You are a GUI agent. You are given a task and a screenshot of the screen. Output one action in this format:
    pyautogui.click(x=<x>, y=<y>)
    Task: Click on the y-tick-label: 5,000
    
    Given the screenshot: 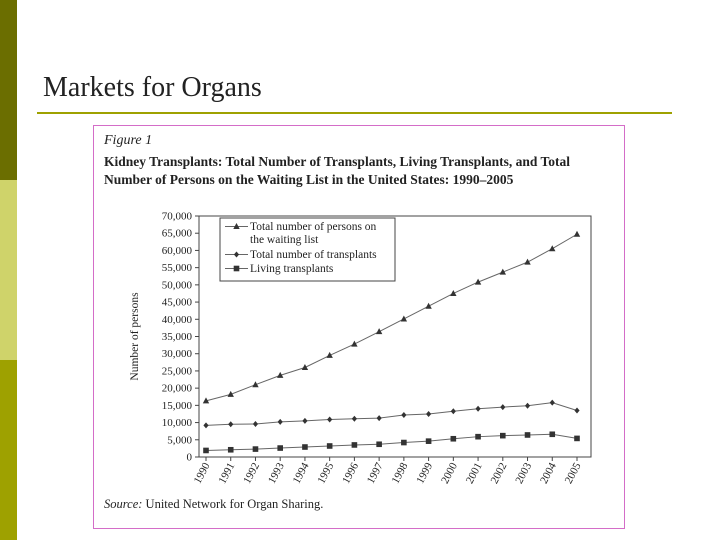 What is the action you would take?
    pyautogui.click(x=179, y=440)
    